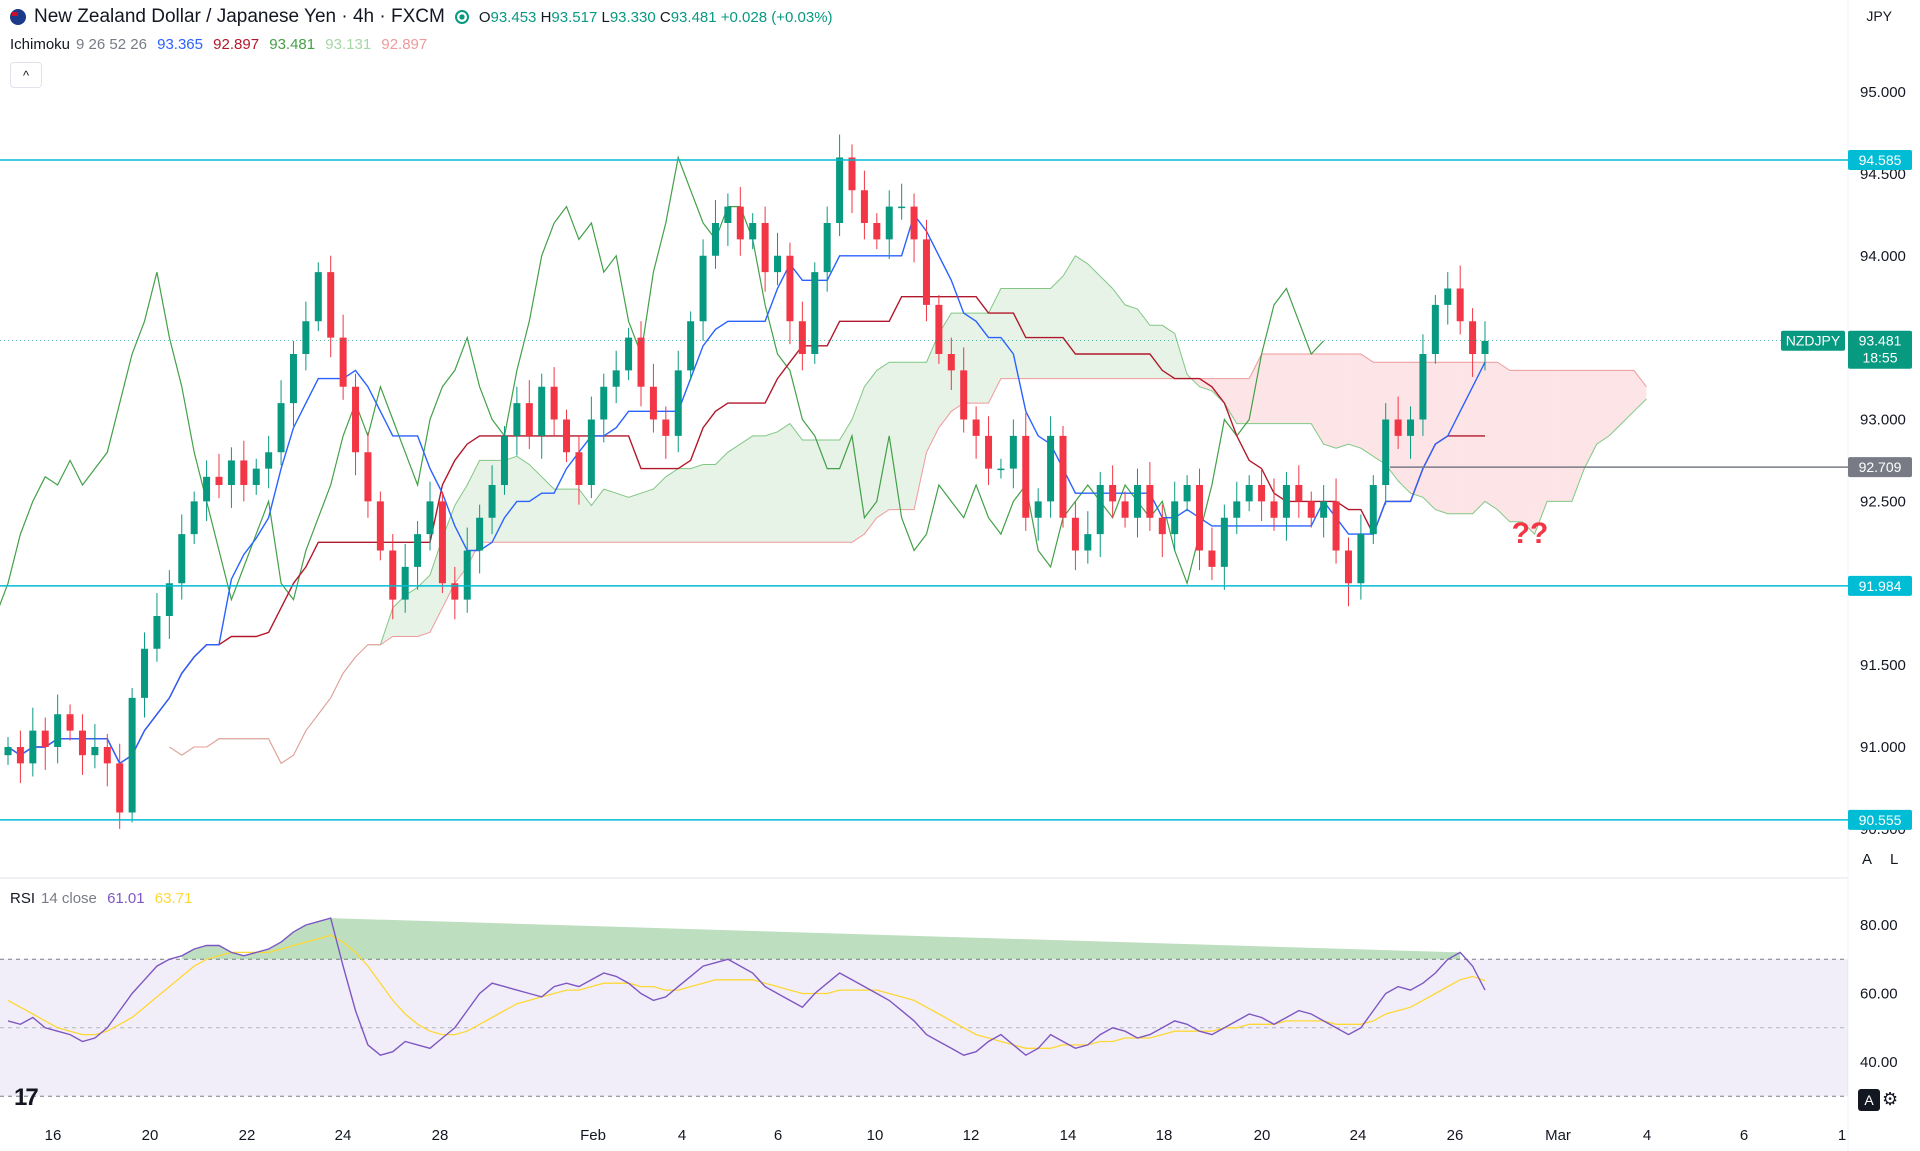  Describe the element at coordinates (1744, 1135) in the screenshot. I see `x-tick-label: 6` at that location.